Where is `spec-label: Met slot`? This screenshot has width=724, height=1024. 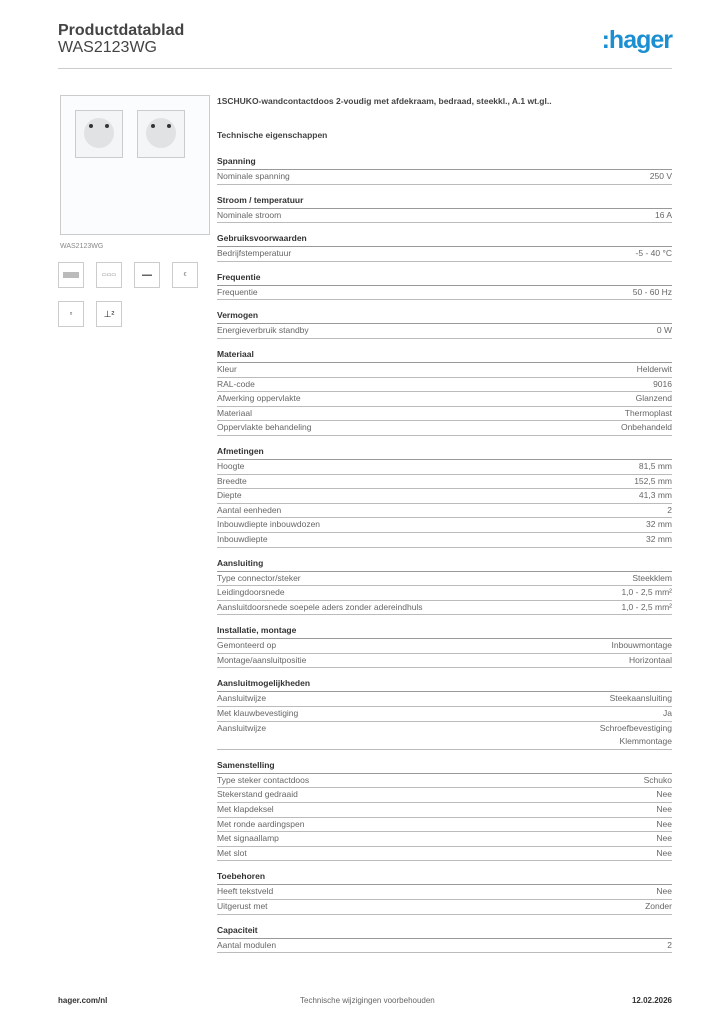 spec-label: Met slot is located at coordinates (232, 852).